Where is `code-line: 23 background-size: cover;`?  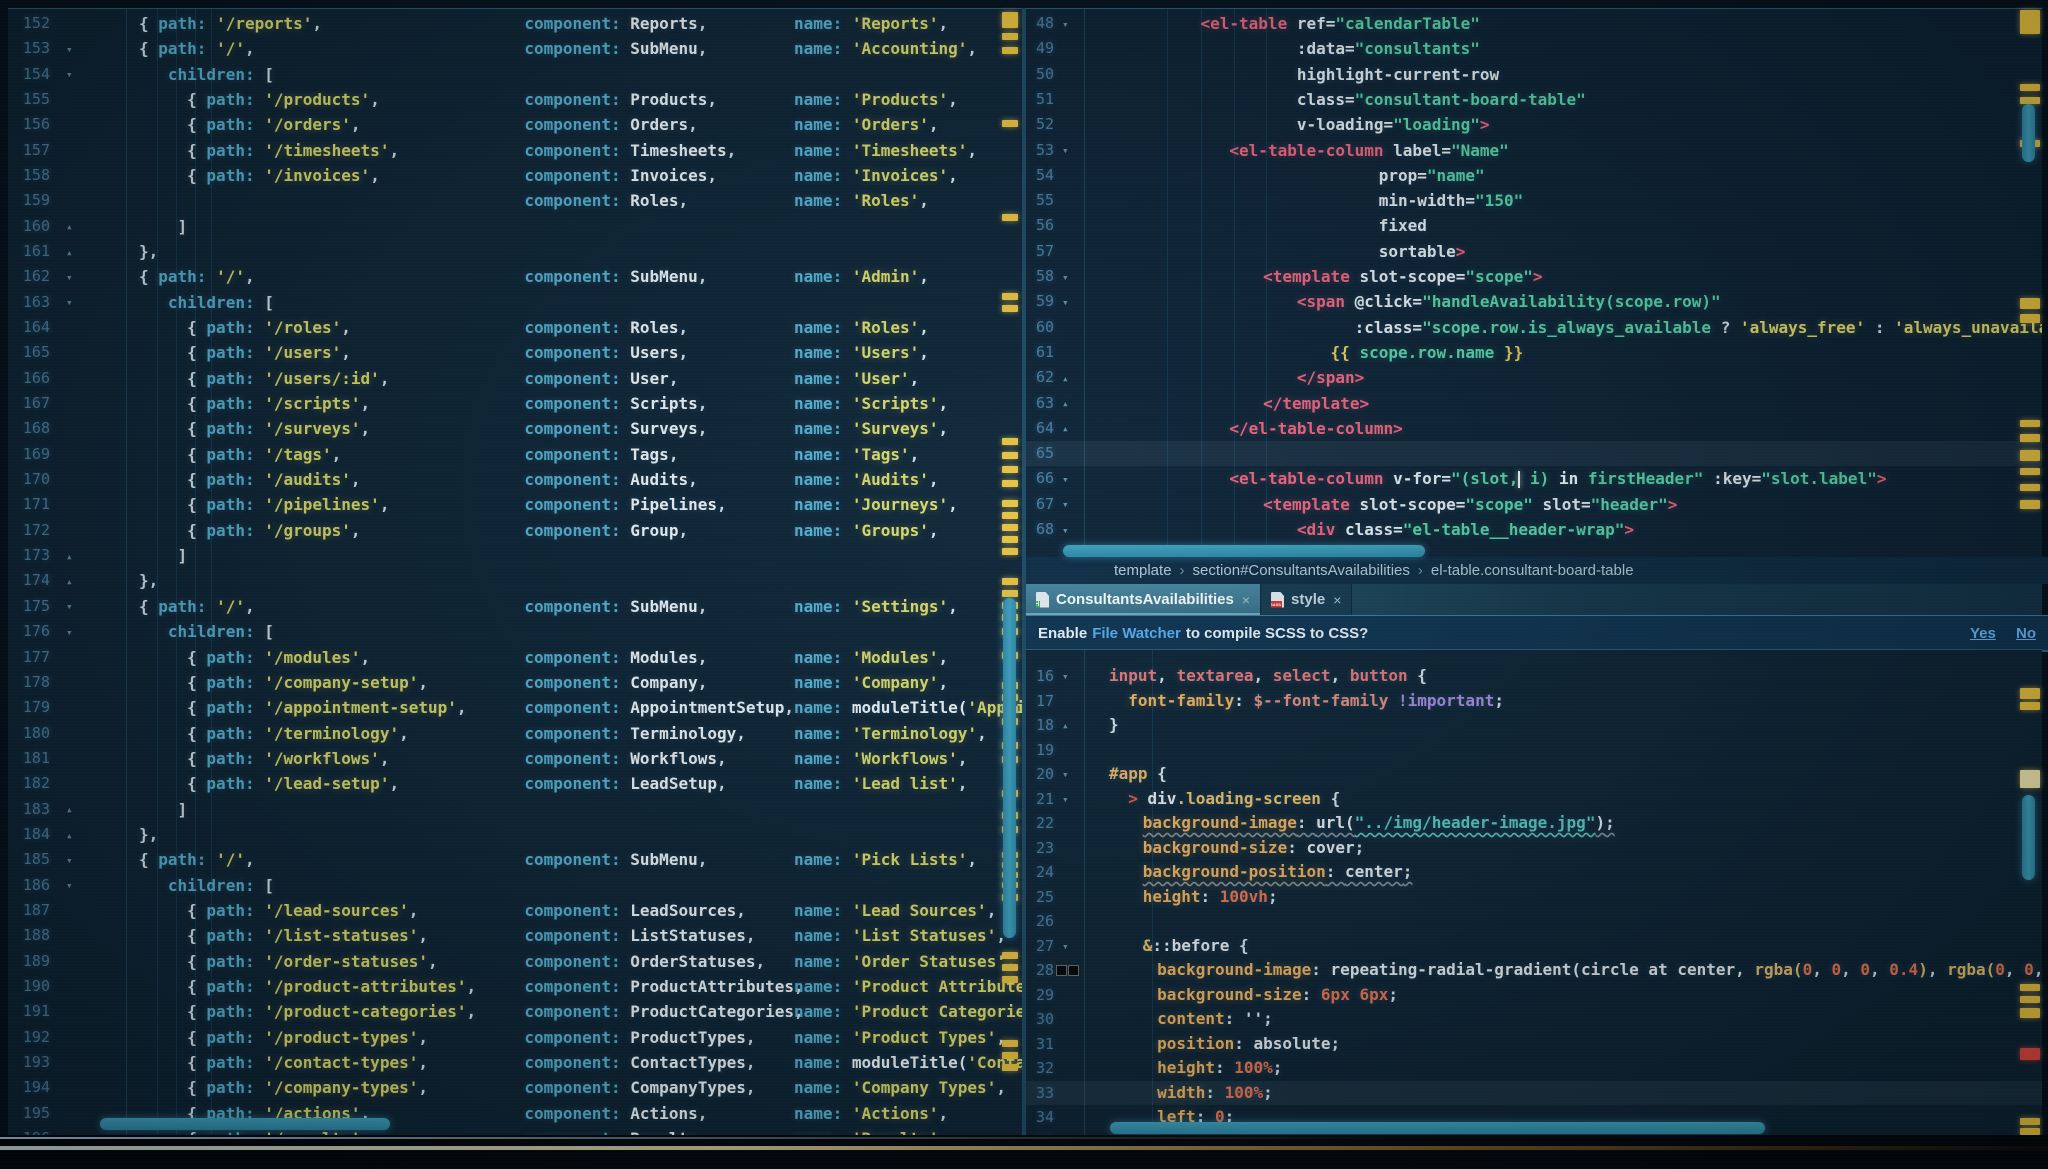
code-line: 23 background-size: cover; is located at coordinates (1534, 848).